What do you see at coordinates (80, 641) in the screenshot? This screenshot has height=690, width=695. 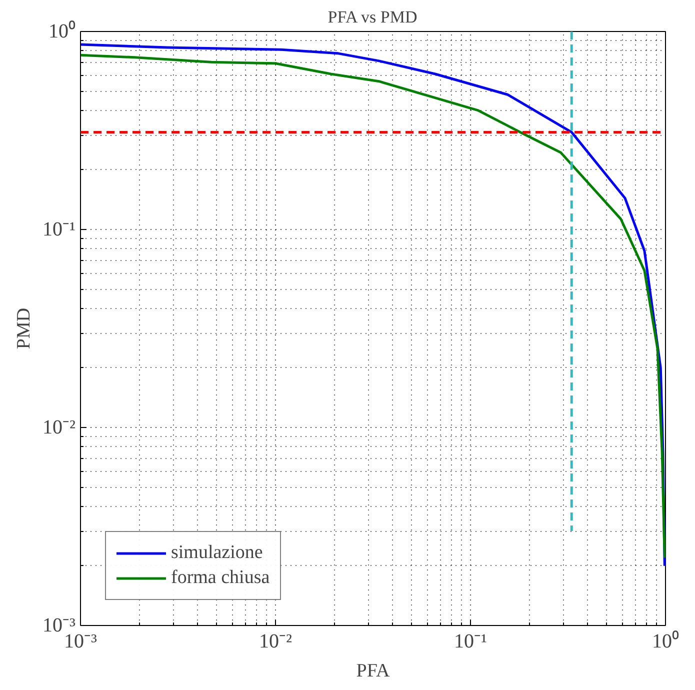 I see `x-tick-label: 10⁻³` at bounding box center [80, 641].